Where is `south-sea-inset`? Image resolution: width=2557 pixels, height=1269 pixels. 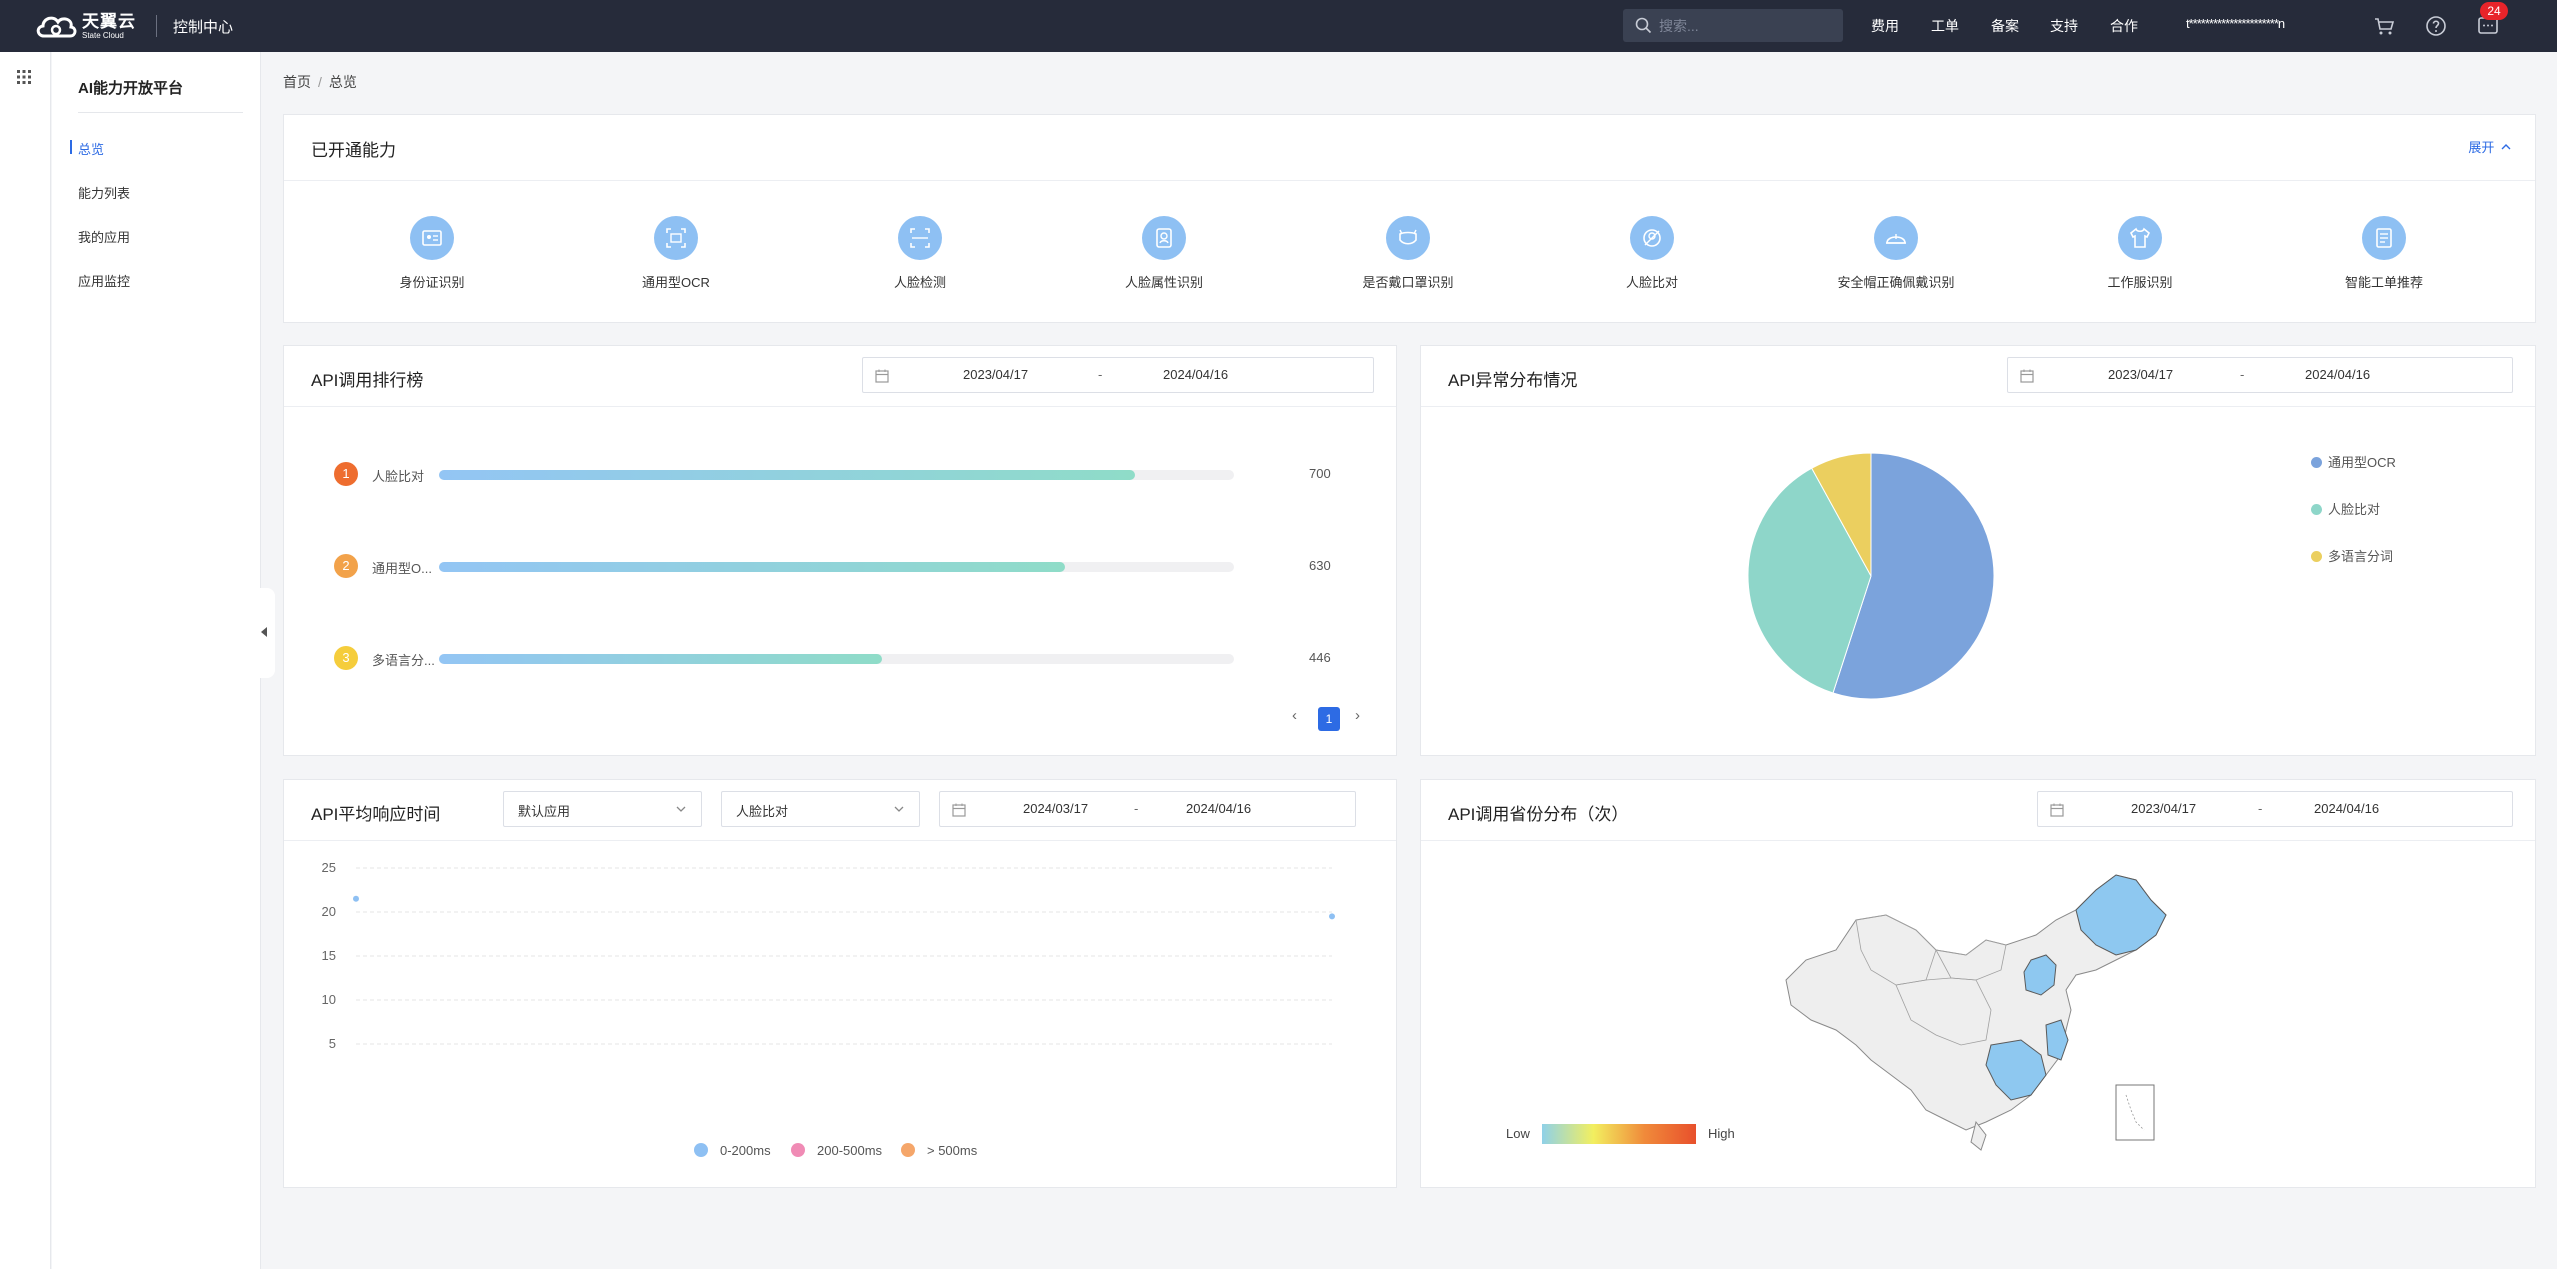
south-sea-inset is located at coordinates (2135, 1112).